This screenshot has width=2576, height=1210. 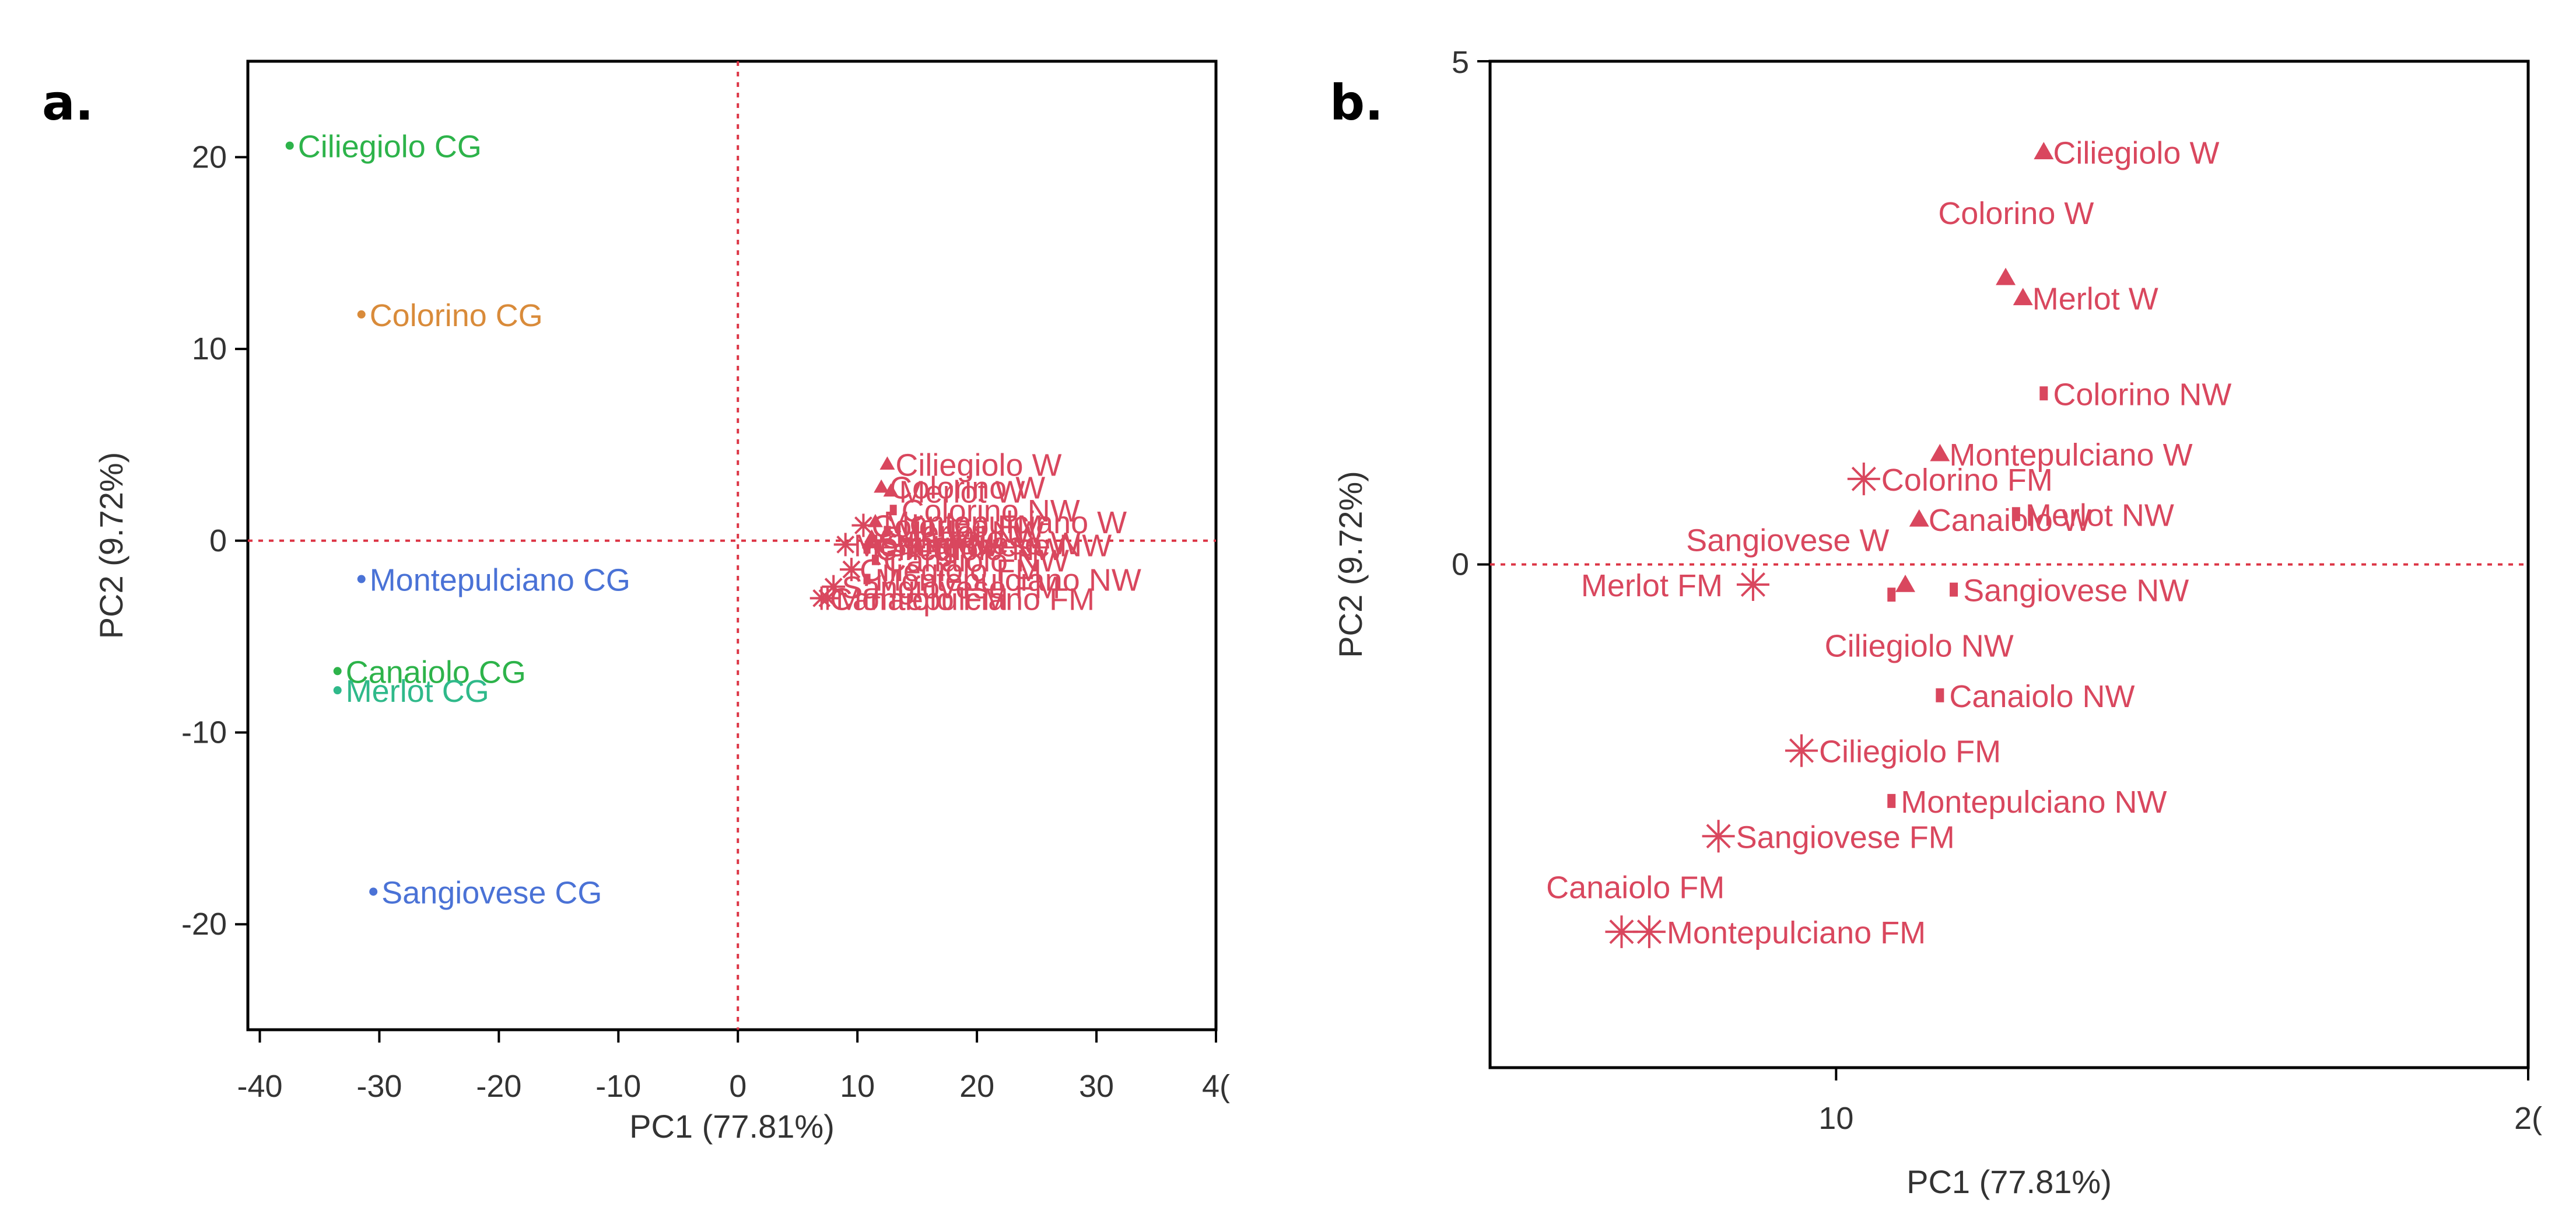 I want to click on data-point: Sangiovese NW, so click(x=2069, y=591).